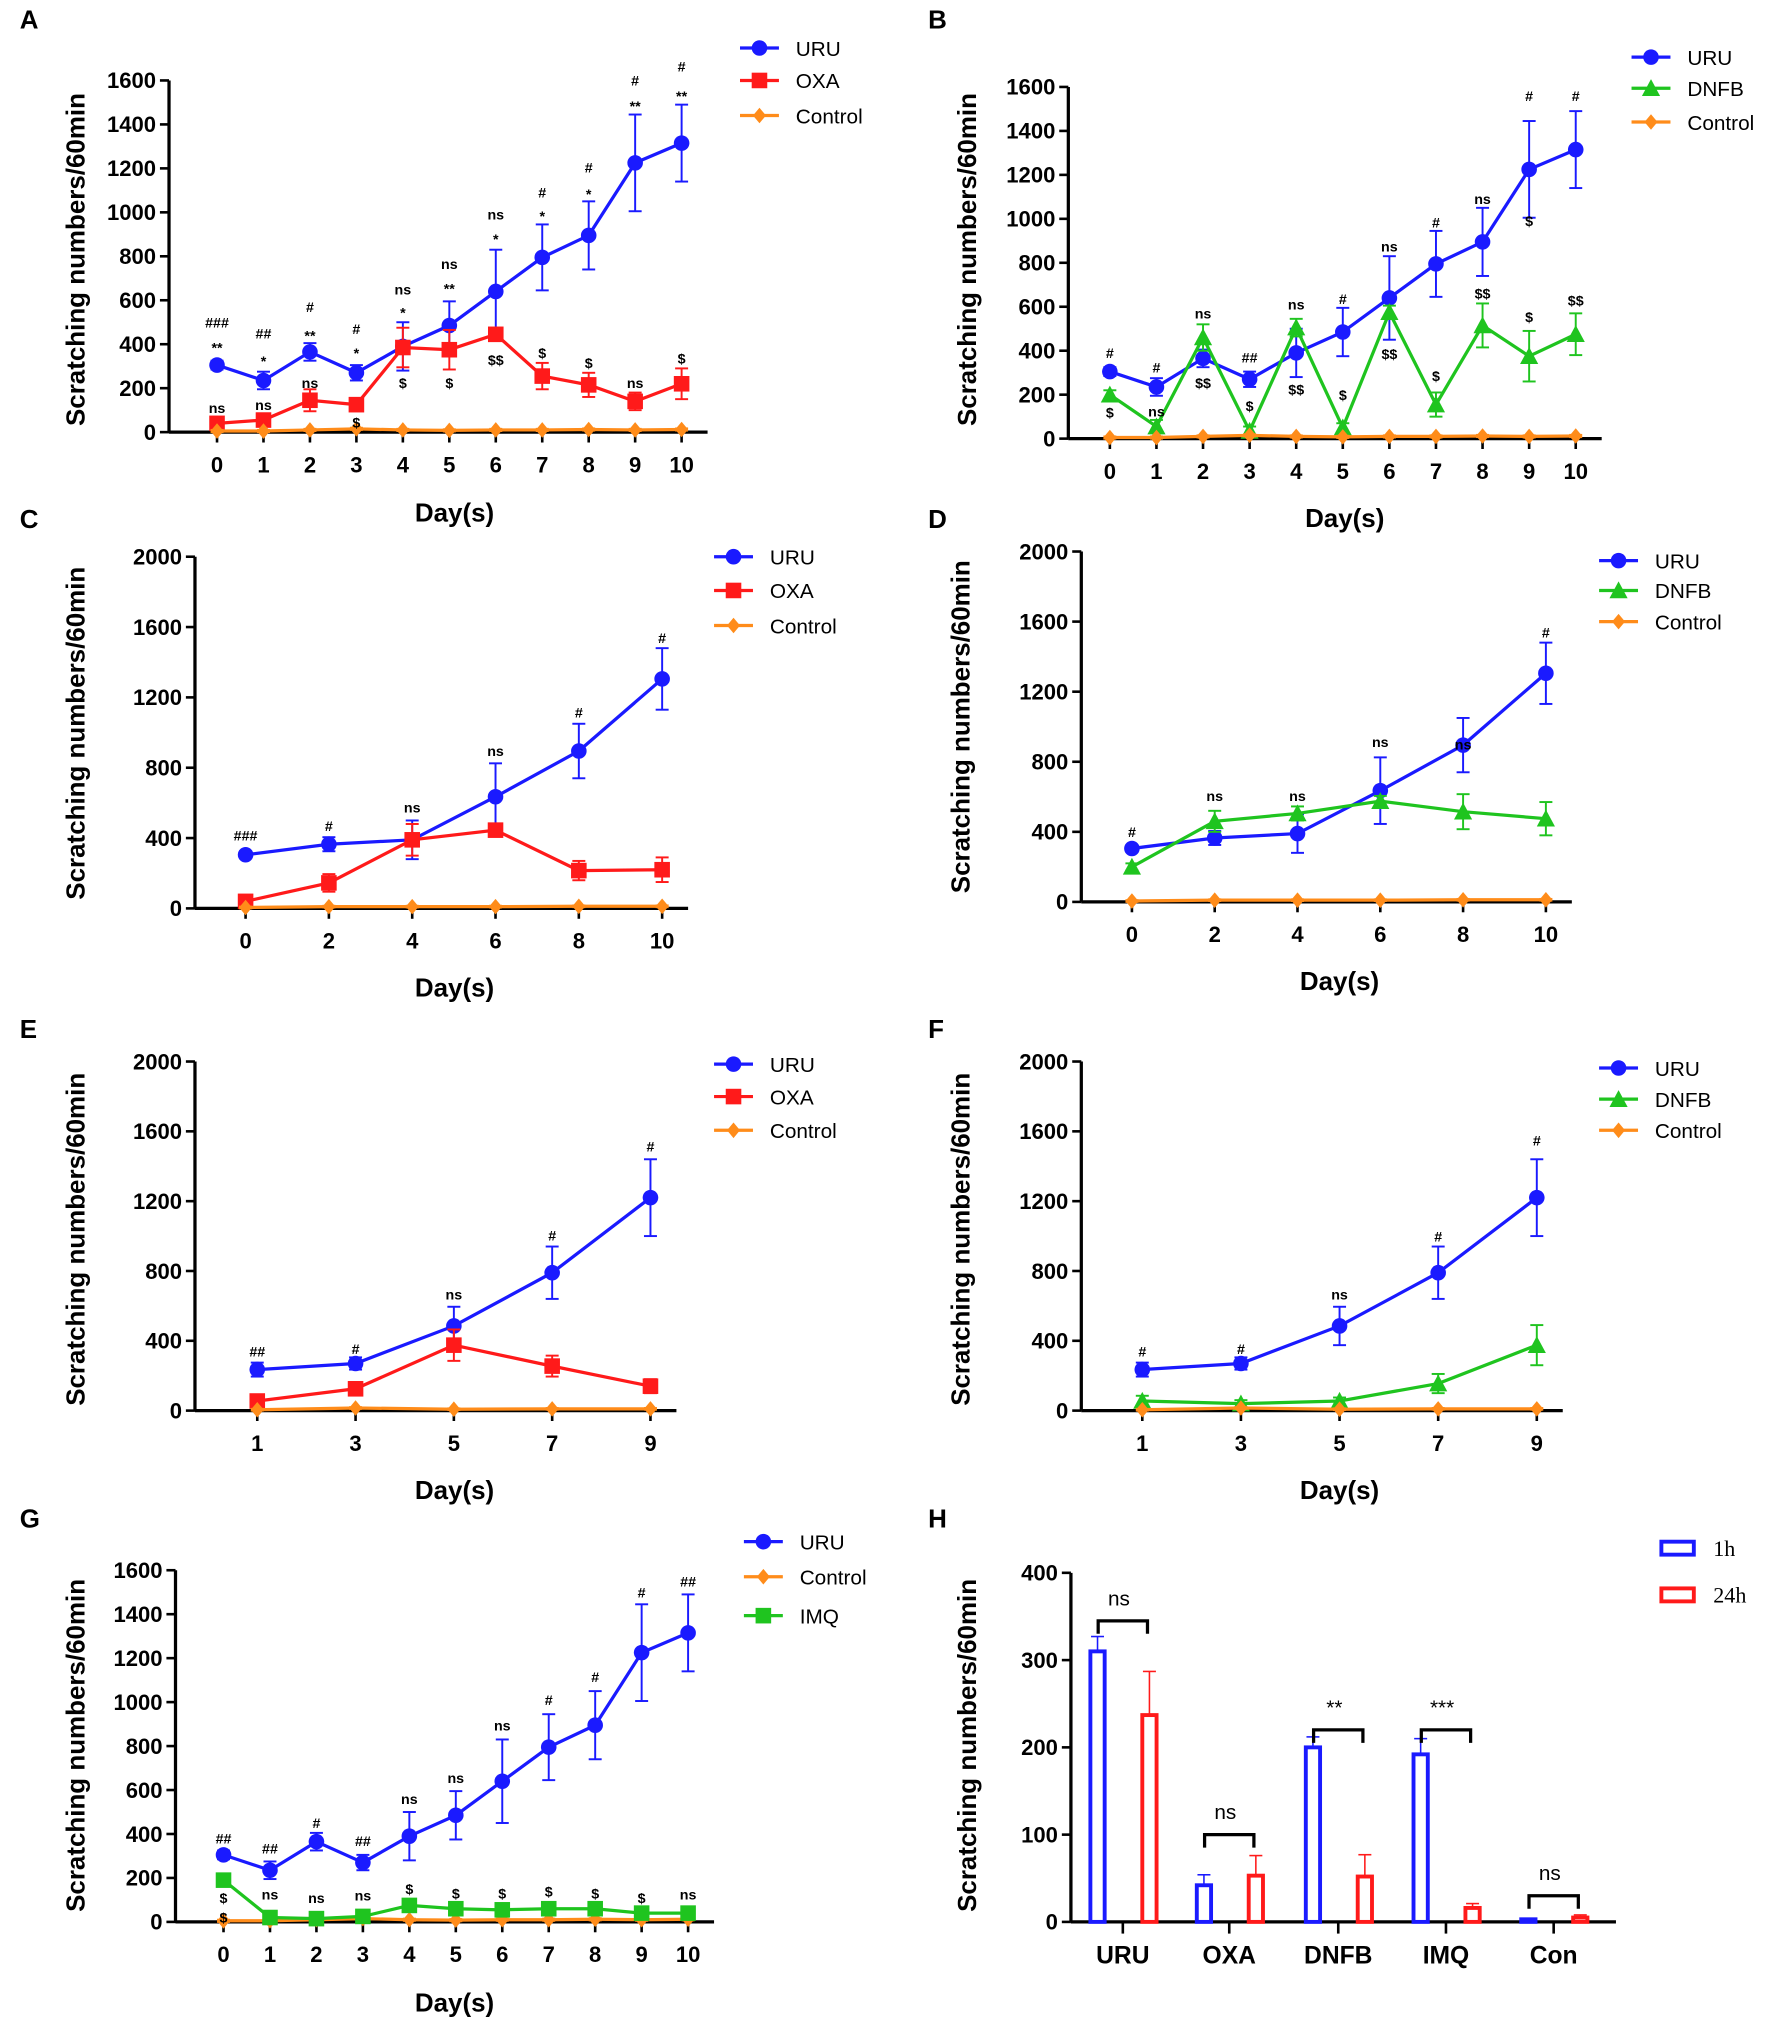 Image resolution: width=1772 pixels, height=2040 pixels. I want to click on panel-label: H, so click(937, 1519).